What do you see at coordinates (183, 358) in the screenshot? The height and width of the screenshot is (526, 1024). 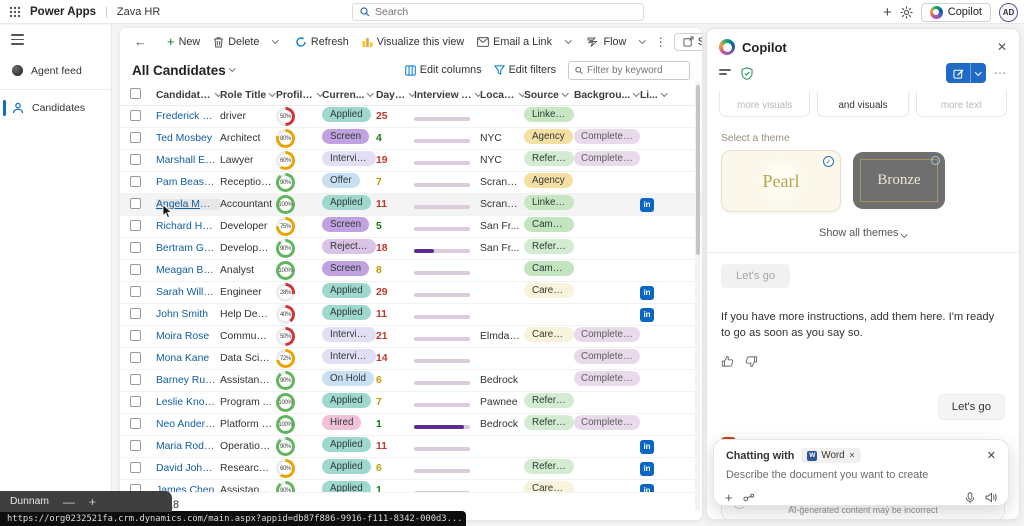 I see `candidate-link: Mona Kane` at bounding box center [183, 358].